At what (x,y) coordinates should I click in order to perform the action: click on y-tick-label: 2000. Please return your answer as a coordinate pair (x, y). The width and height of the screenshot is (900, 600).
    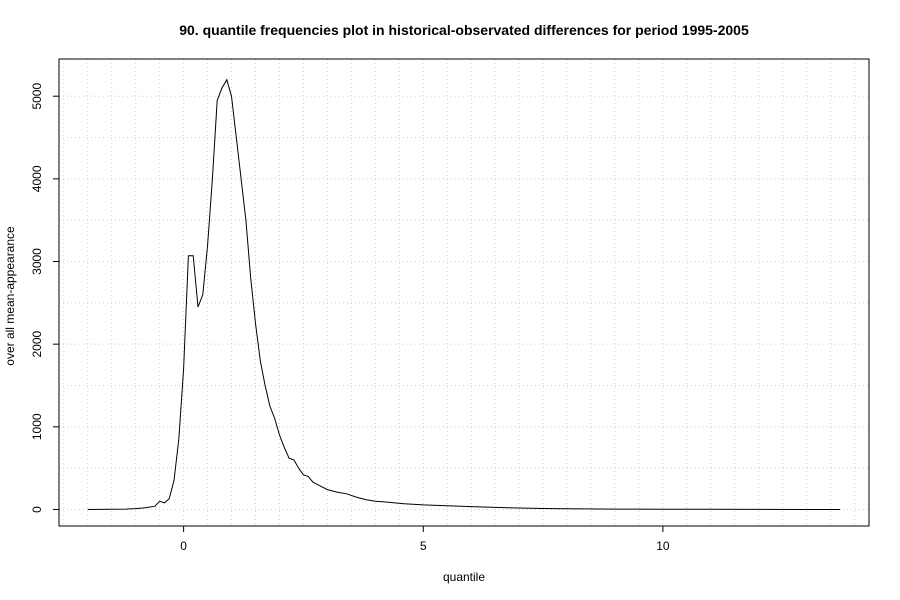
    Looking at the image, I should click on (37, 343).